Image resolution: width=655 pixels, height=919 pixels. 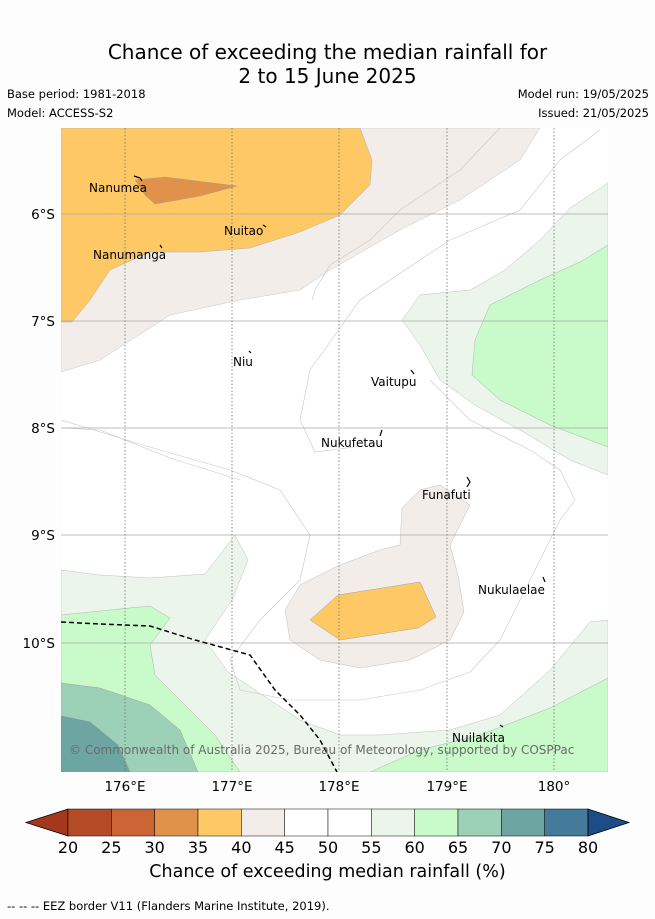 What do you see at coordinates (129, 255) in the screenshot?
I see `place-label-nanumanga: Nanumanga` at bounding box center [129, 255].